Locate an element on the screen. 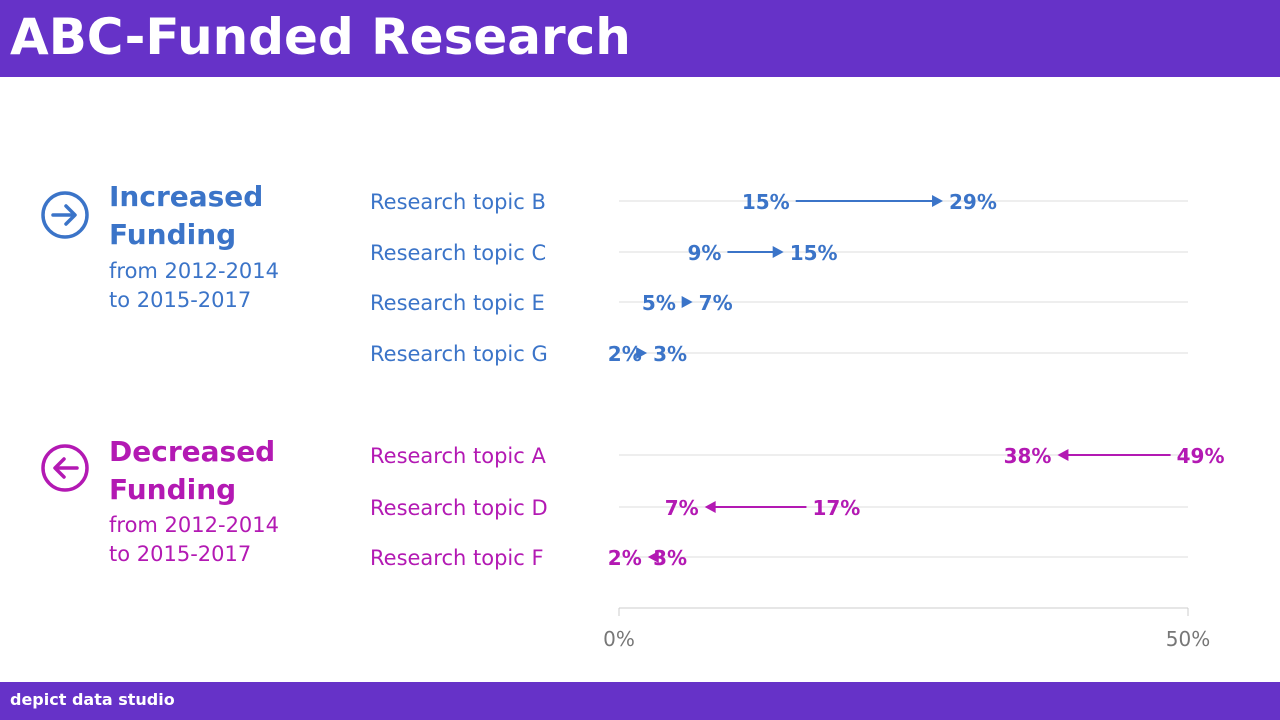 The width and height of the screenshot is (1280, 720). row-label-research-topic-f: Research topic F is located at coordinates (457, 558).